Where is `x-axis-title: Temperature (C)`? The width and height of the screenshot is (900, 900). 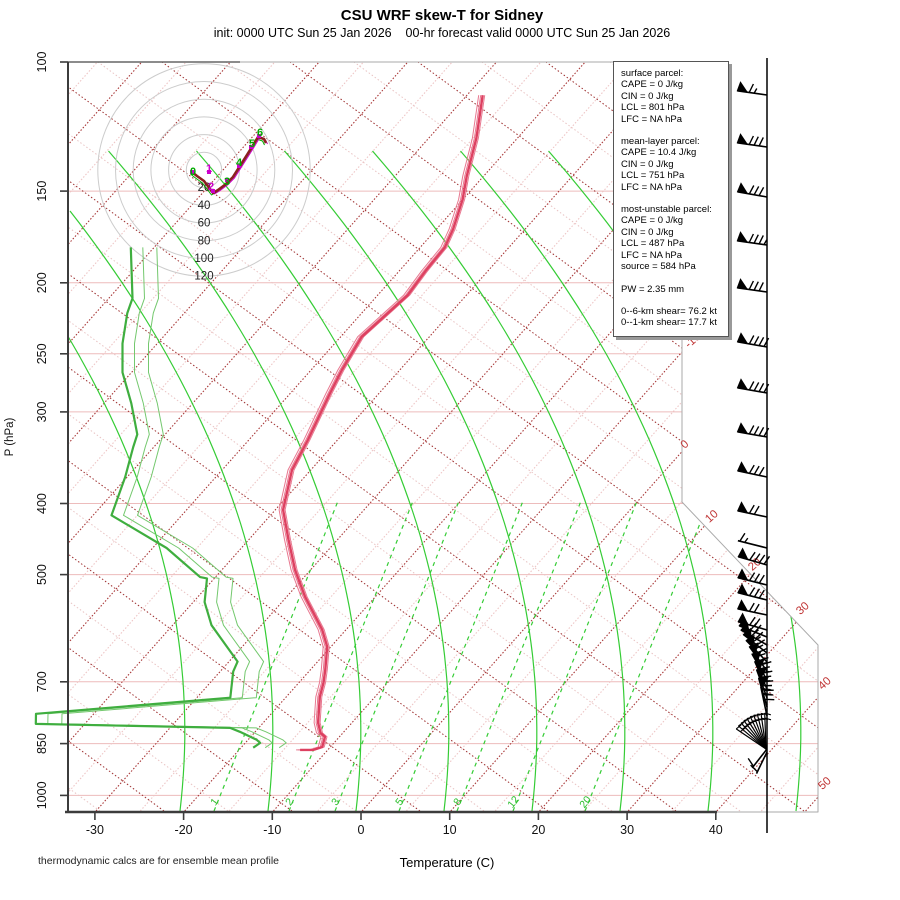
x-axis-title: Temperature (C) is located at coordinates (447, 862).